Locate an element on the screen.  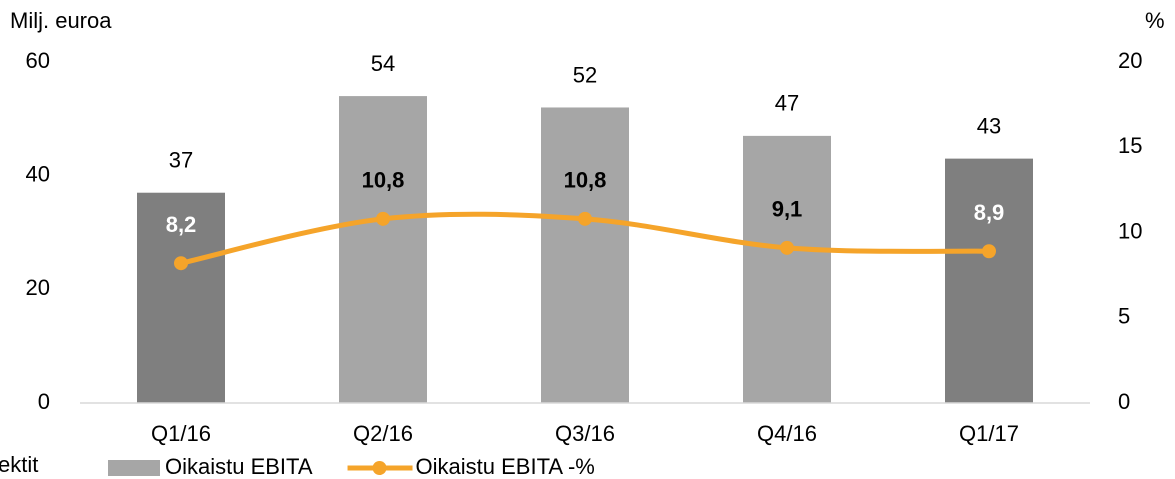
x-tick-label: Q2/16 is located at coordinates (383, 433).